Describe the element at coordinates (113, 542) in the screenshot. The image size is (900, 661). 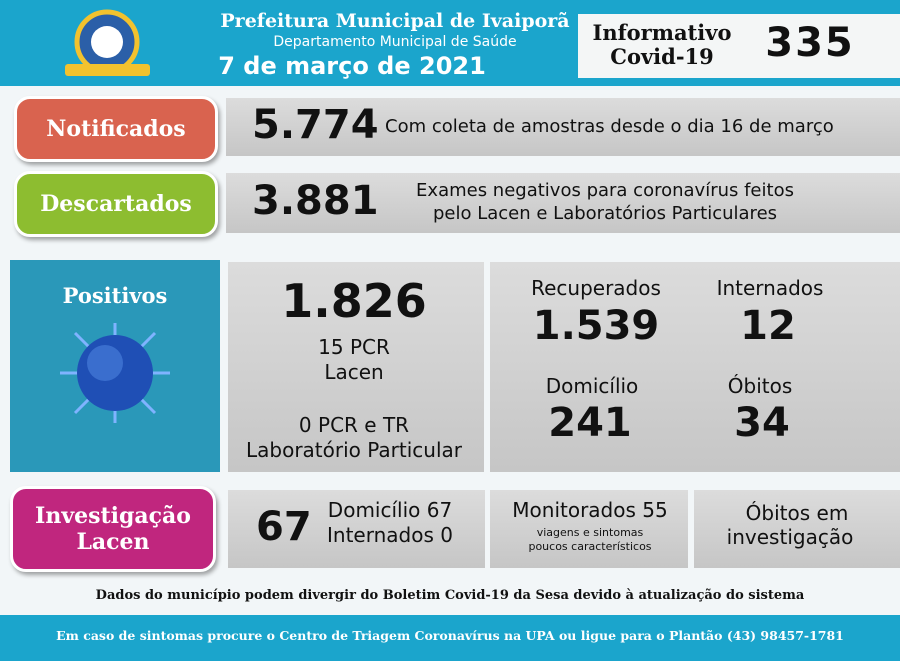
I see `label: Lacen` at that location.